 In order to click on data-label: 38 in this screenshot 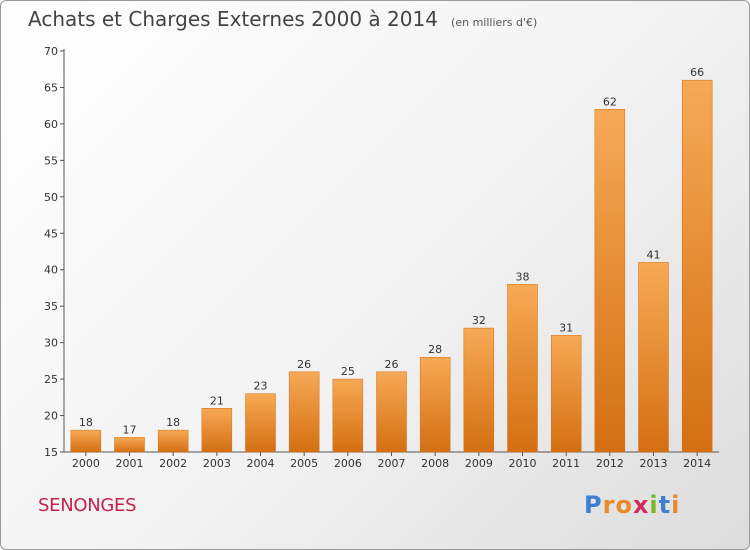, I will do `click(523, 276)`.